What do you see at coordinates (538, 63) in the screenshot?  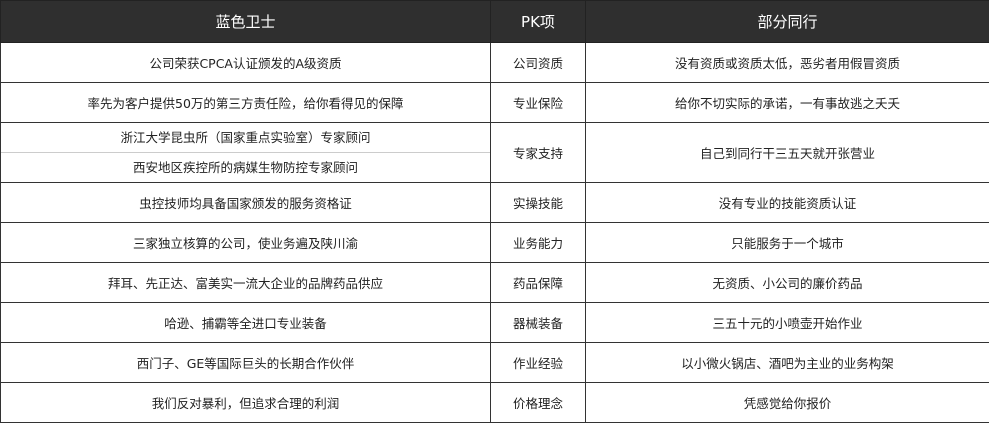 I see `pk-item-cell: 公司资质` at bounding box center [538, 63].